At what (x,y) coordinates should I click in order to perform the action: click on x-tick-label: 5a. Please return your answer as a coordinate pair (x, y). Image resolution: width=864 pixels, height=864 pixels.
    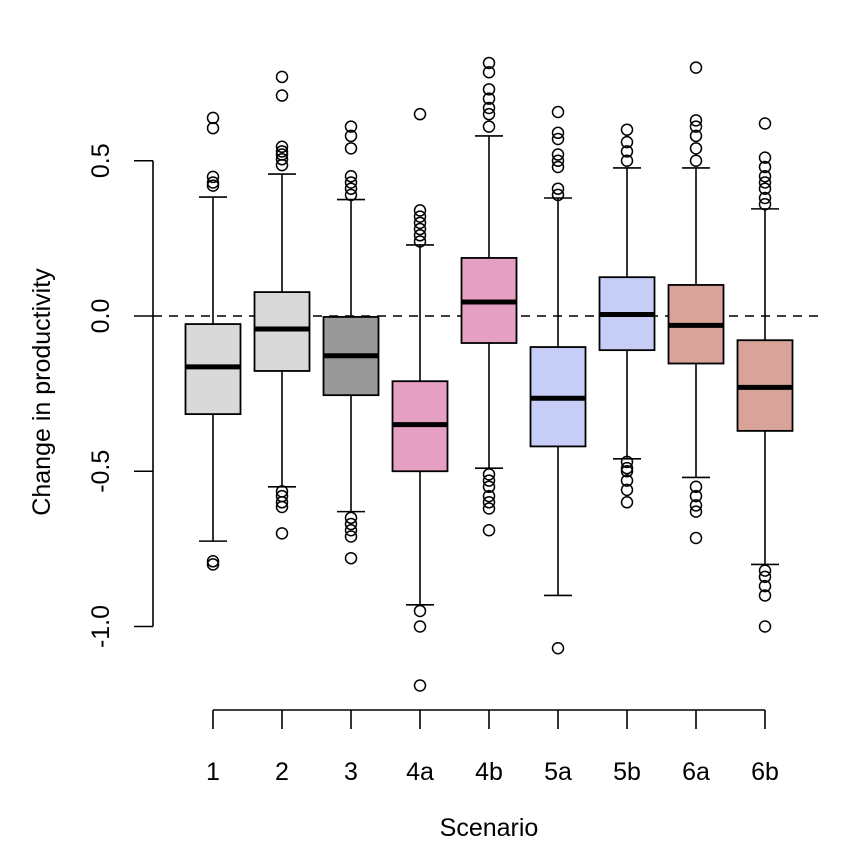
    Looking at the image, I should click on (558, 772).